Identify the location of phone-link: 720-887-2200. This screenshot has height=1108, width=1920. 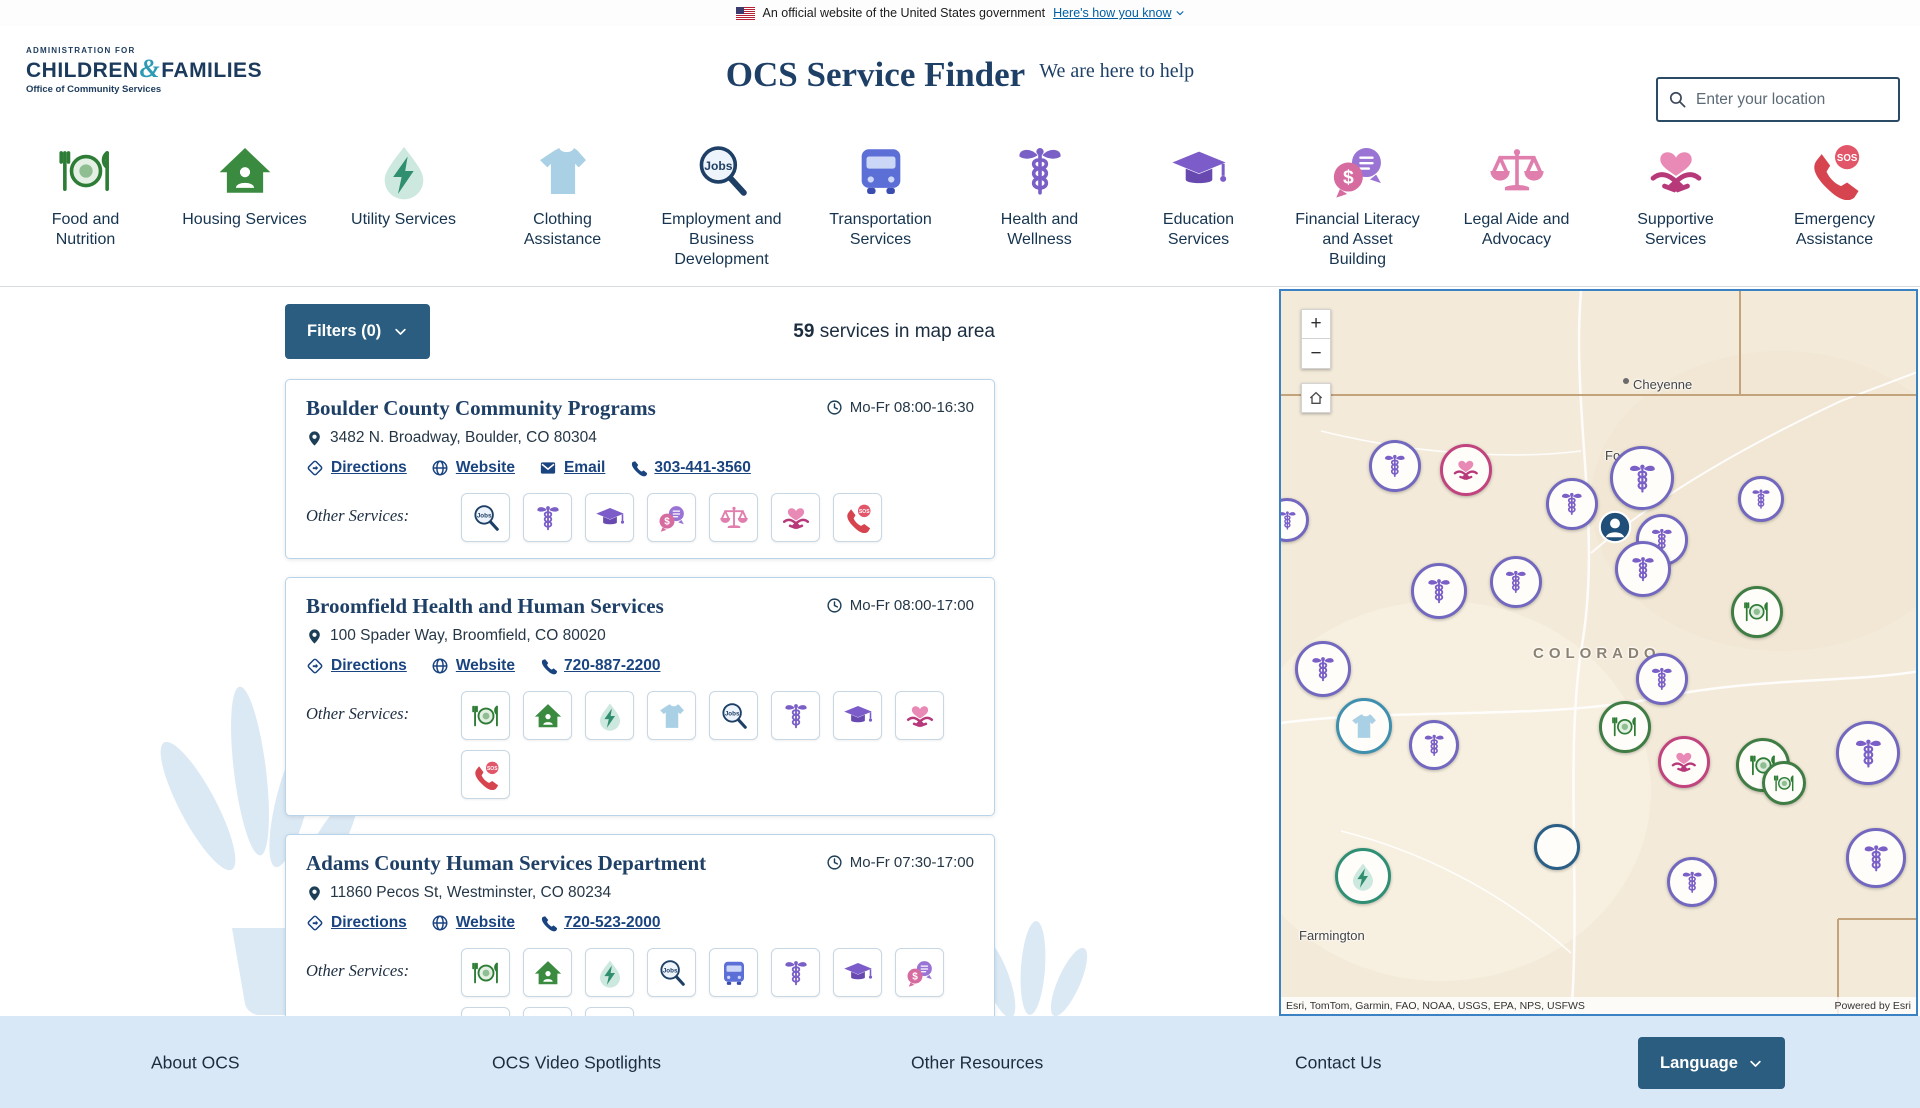
(600, 666).